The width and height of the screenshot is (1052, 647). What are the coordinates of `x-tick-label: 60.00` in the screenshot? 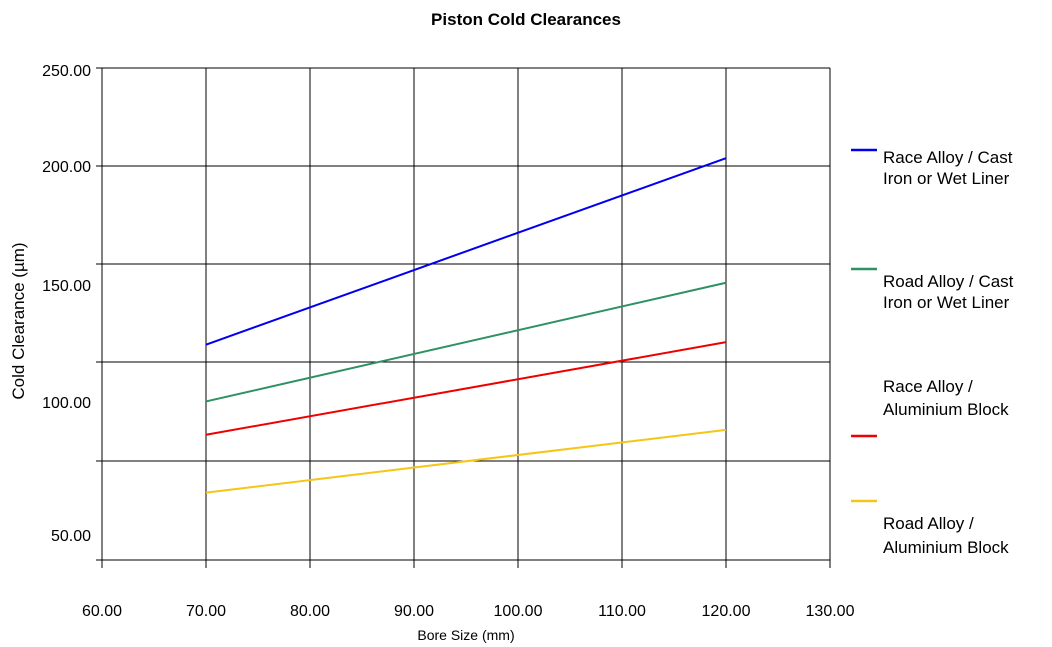 It's located at (102, 611).